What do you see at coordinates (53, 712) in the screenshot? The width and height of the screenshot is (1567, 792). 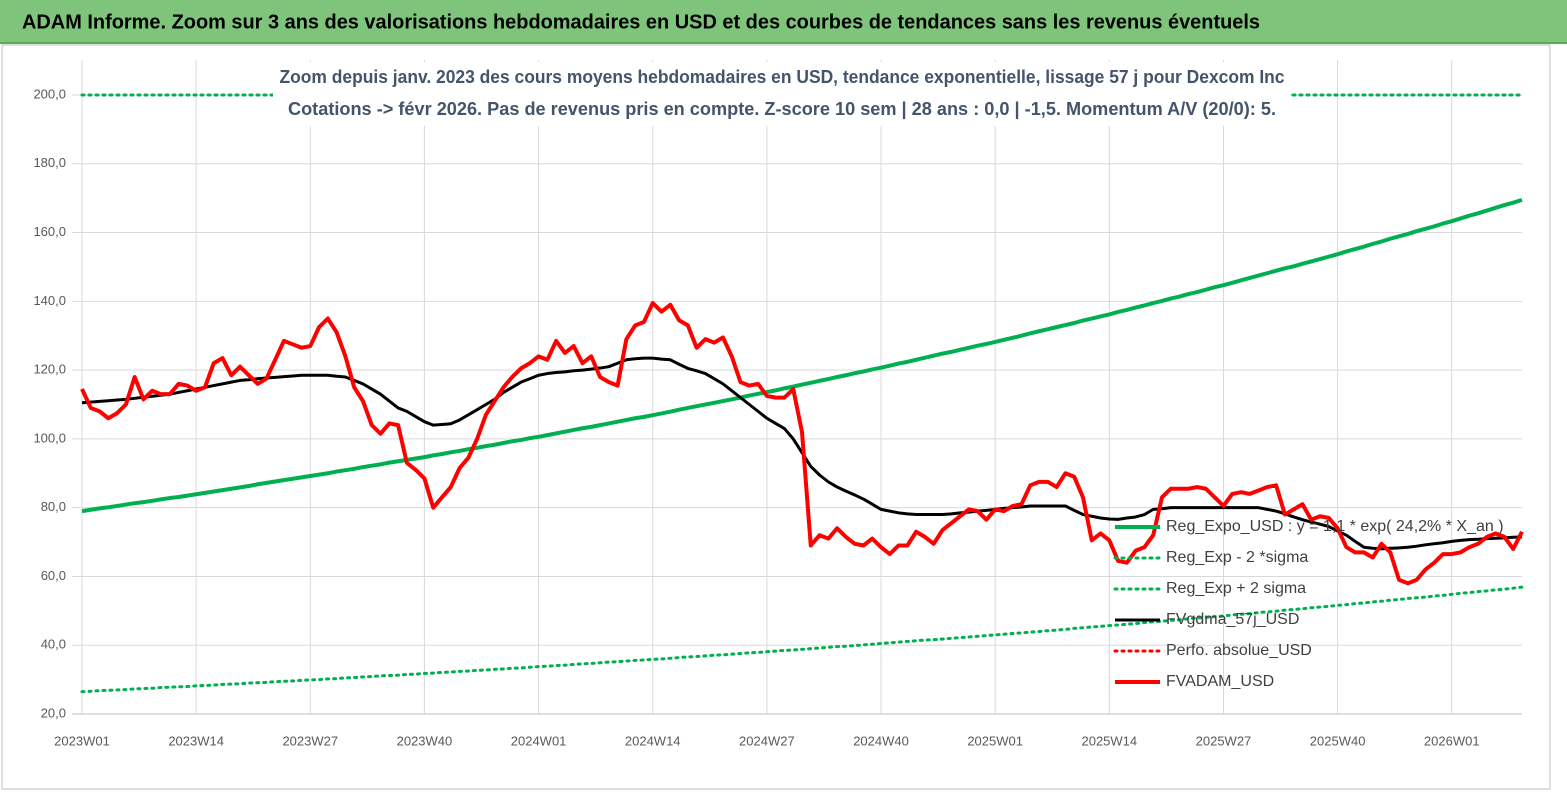 I see `y-tick-label: 20,0` at bounding box center [53, 712].